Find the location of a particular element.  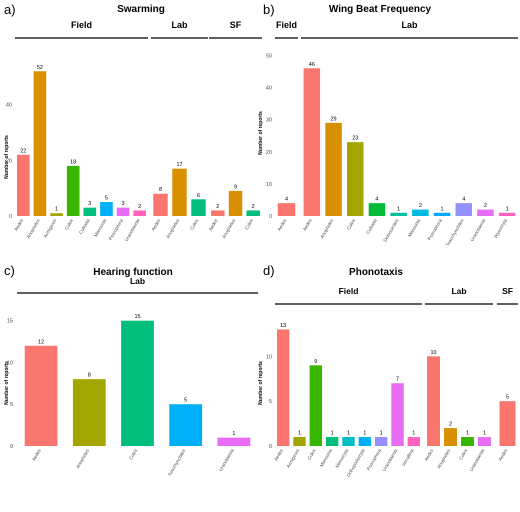

y-ticks-layer: 0 5 10 15 is located at coordinates (10, 384).